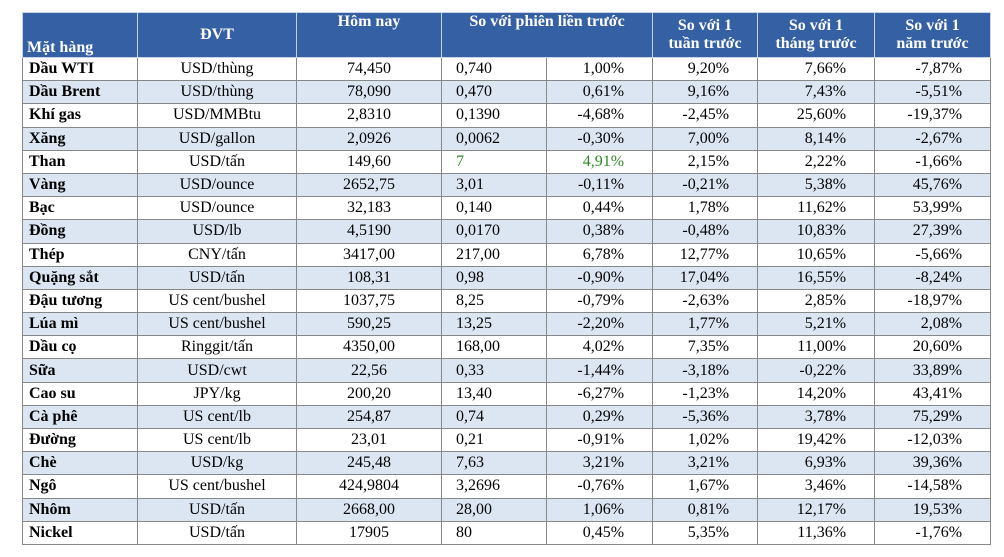 Image resolution: width=1004 pixels, height=557 pixels. What do you see at coordinates (933, 440) in the screenshot?
I see `table-cell: -12,03%` at bounding box center [933, 440].